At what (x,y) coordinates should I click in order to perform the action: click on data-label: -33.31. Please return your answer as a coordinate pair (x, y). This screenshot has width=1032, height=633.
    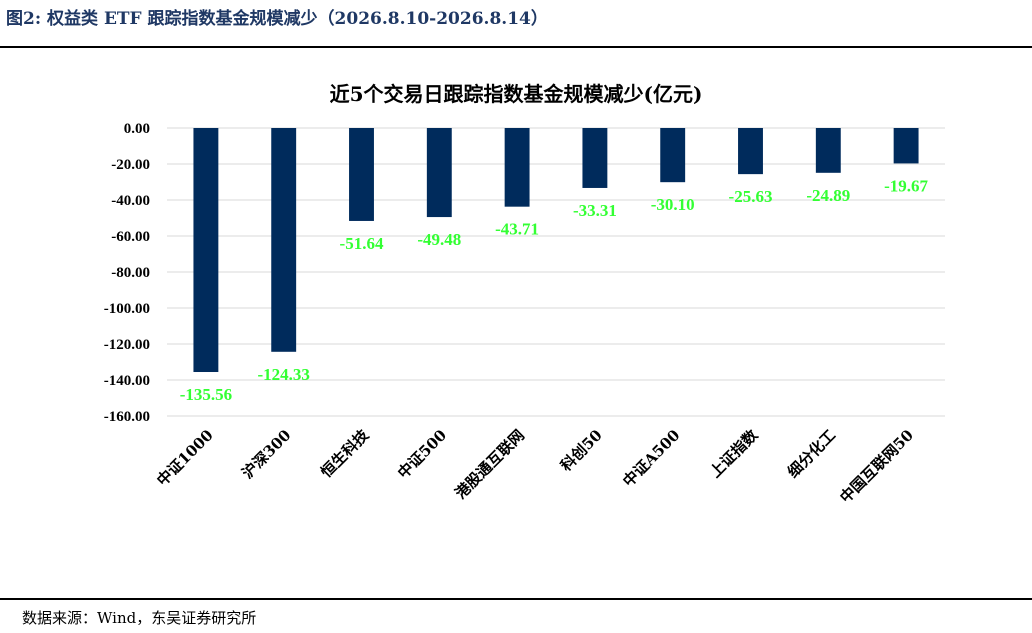
    Looking at the image, I should click on (595, 210).